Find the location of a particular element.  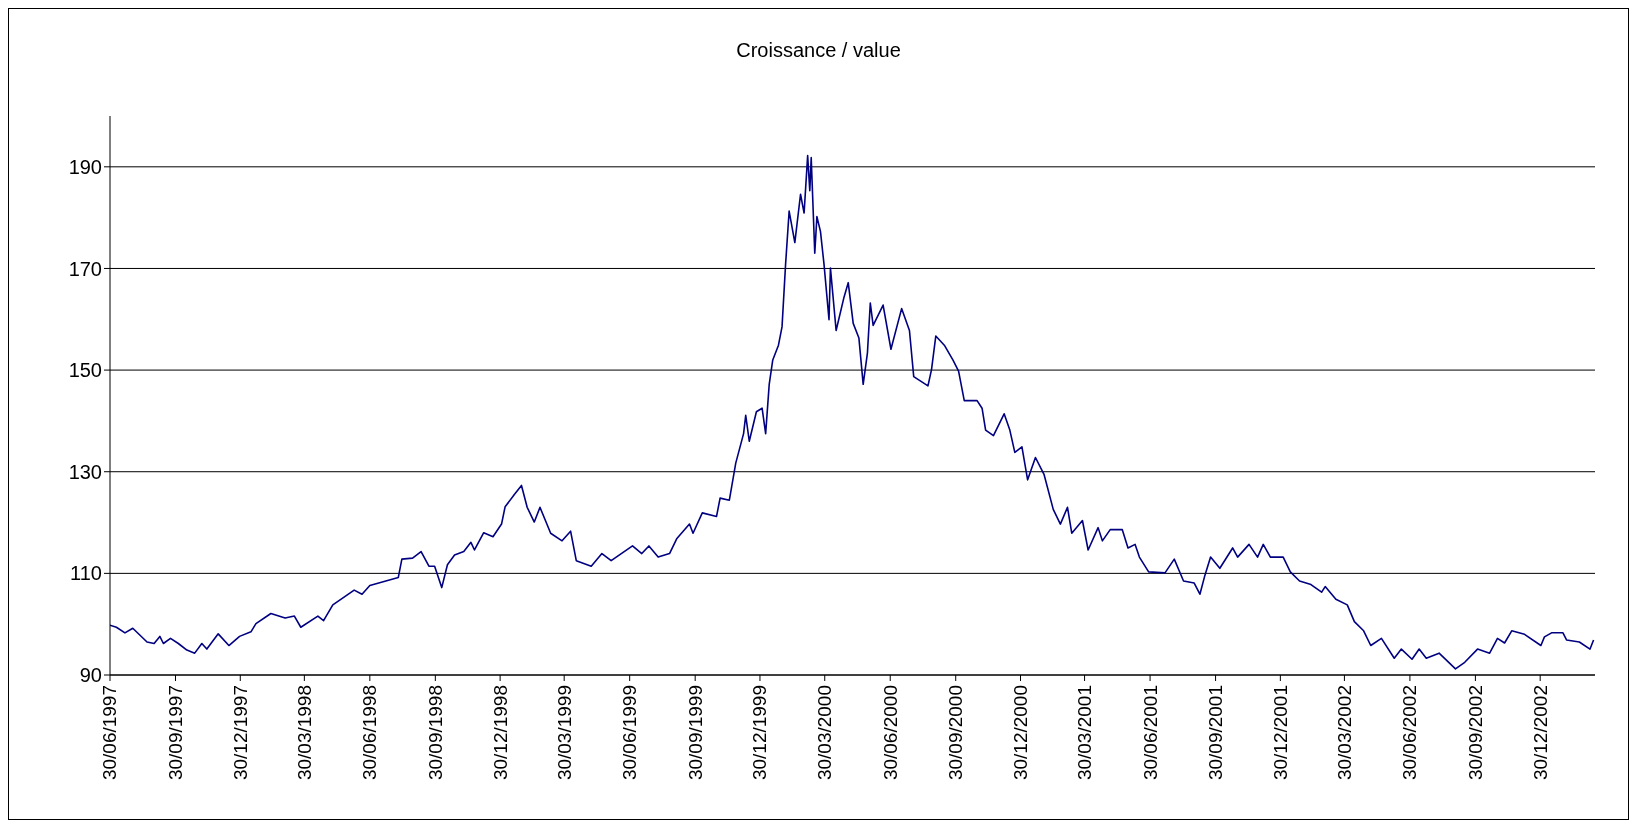

x-tick-label: 30/12/1997 is located at coordinates (240, 733).